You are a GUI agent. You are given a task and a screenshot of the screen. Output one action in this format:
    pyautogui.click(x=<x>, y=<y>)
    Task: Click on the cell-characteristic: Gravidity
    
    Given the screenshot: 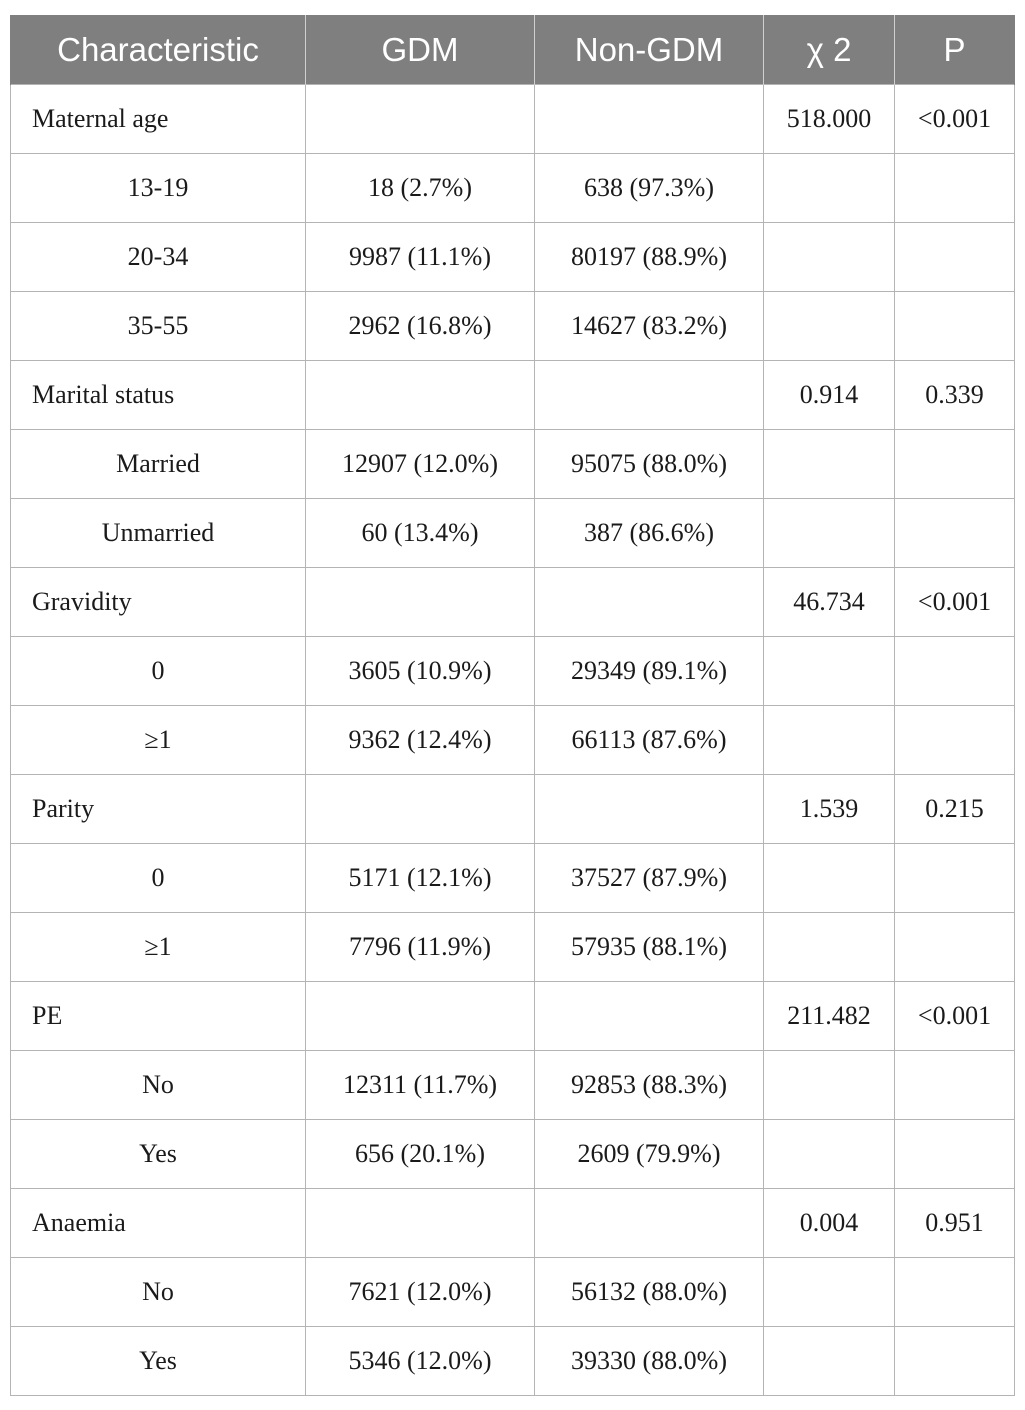 What is the action you would take?
    pyautogui.click(x=158, y=602)
    